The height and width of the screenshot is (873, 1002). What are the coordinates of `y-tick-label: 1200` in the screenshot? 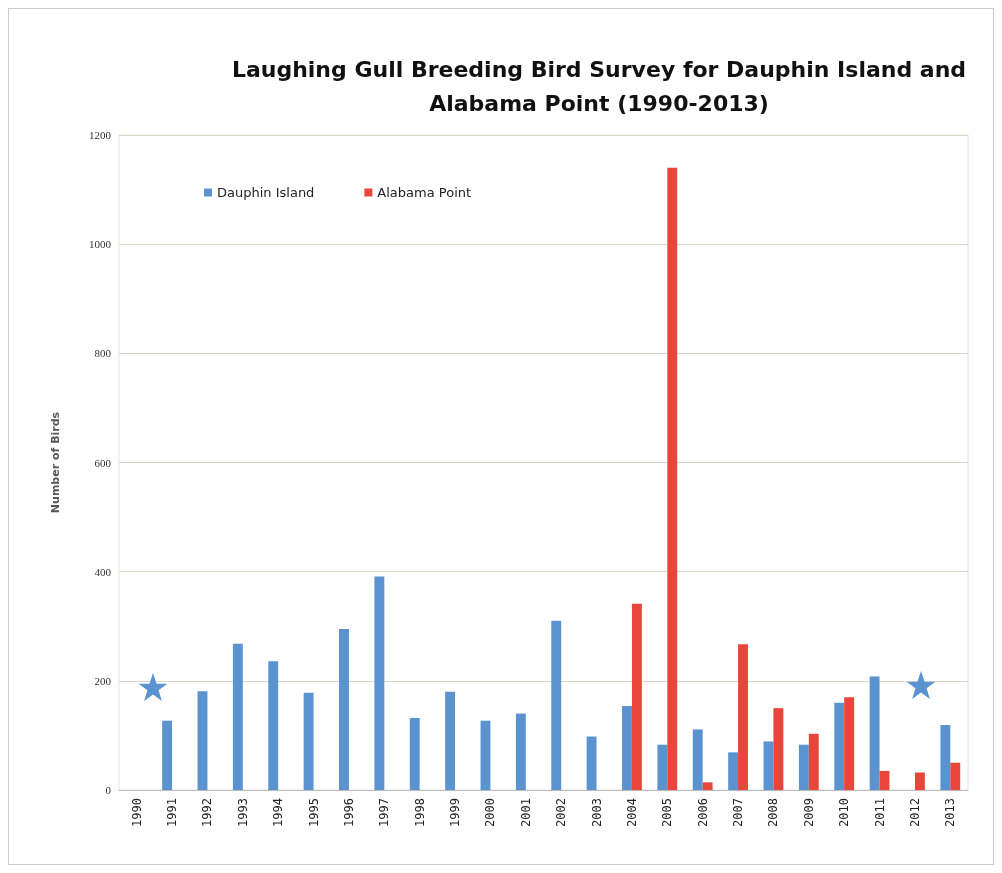 It's located at (100, 135).